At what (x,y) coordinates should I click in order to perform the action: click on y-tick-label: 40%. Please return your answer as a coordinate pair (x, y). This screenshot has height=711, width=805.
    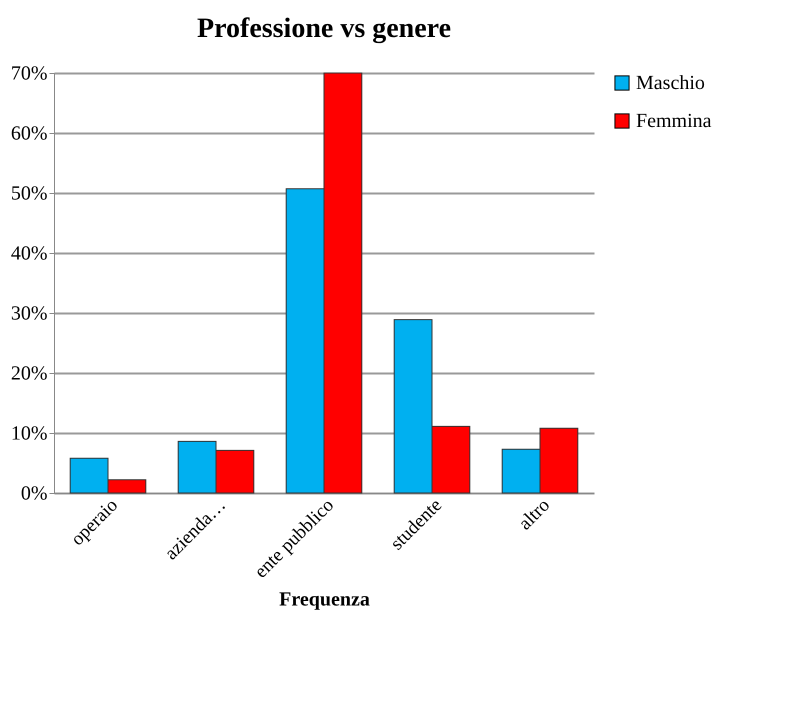
    Looking at the image, I should click on (29, 253).